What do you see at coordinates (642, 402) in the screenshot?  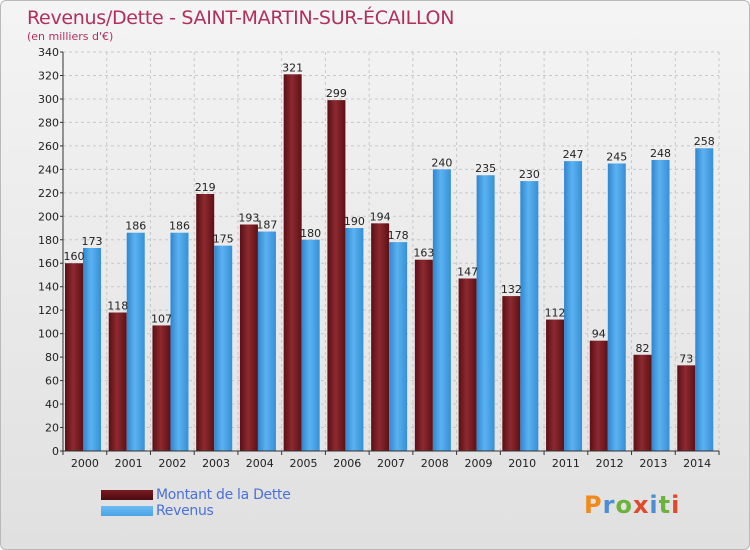 I see `bar-dette-2013` at bounding box center [642, 402].